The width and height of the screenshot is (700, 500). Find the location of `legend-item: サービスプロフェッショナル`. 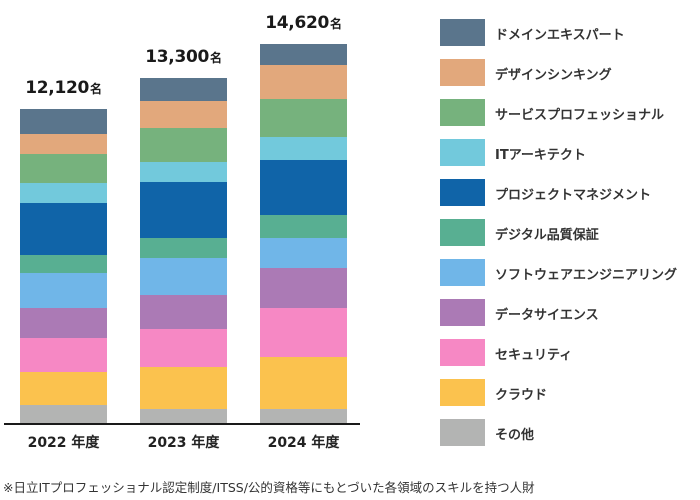

legend-item: サービスプロフェッショナル is located at coordinates (570, 112).